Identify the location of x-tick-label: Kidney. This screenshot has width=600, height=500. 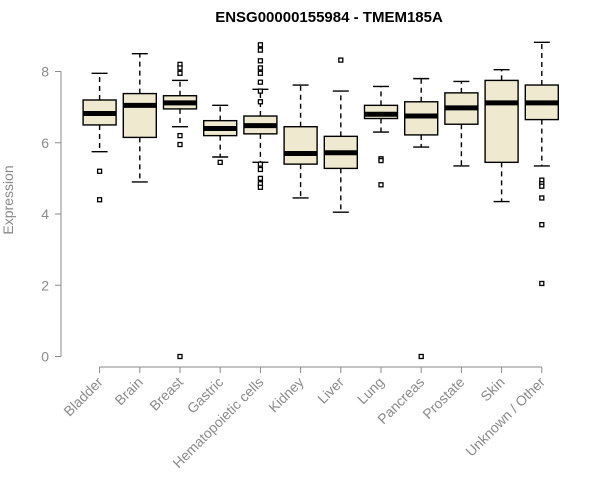
(286, 395).